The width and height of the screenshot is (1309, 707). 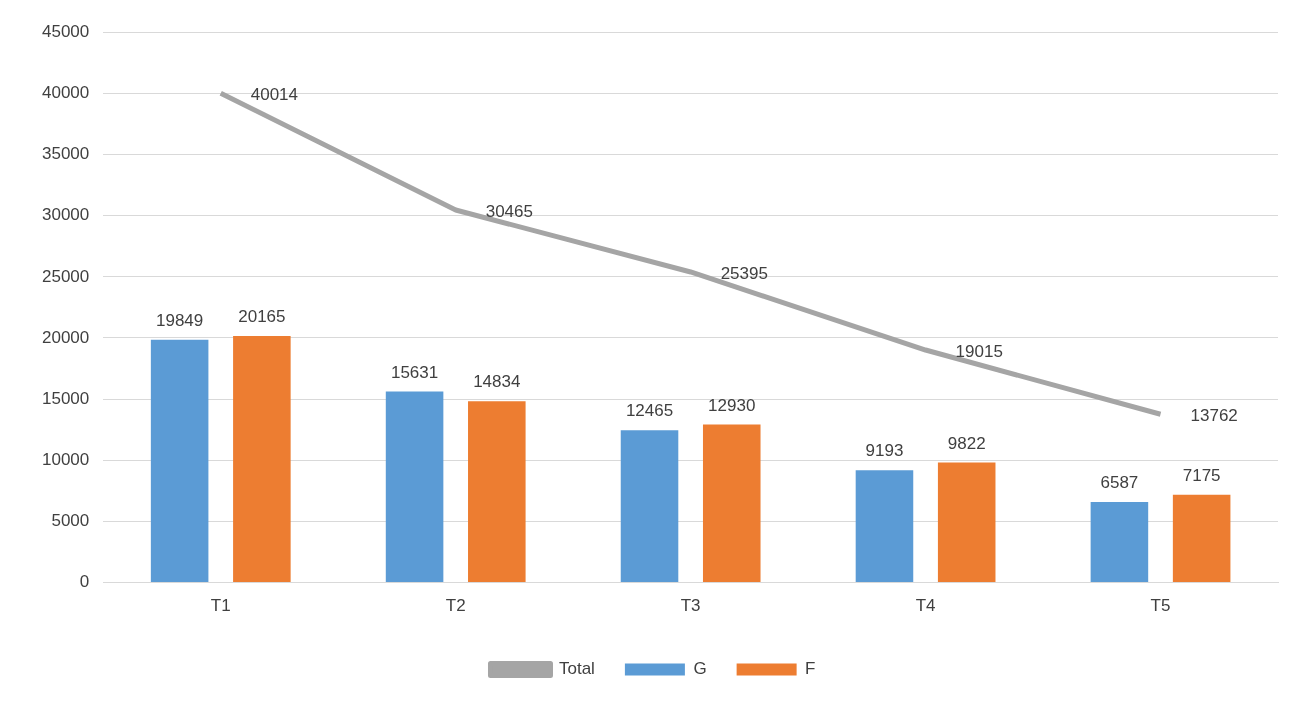 What do you see at coordinates (65, 276) in the screenshot?
I see `y-tick-label: 25000` at bounding box center [65, 276].